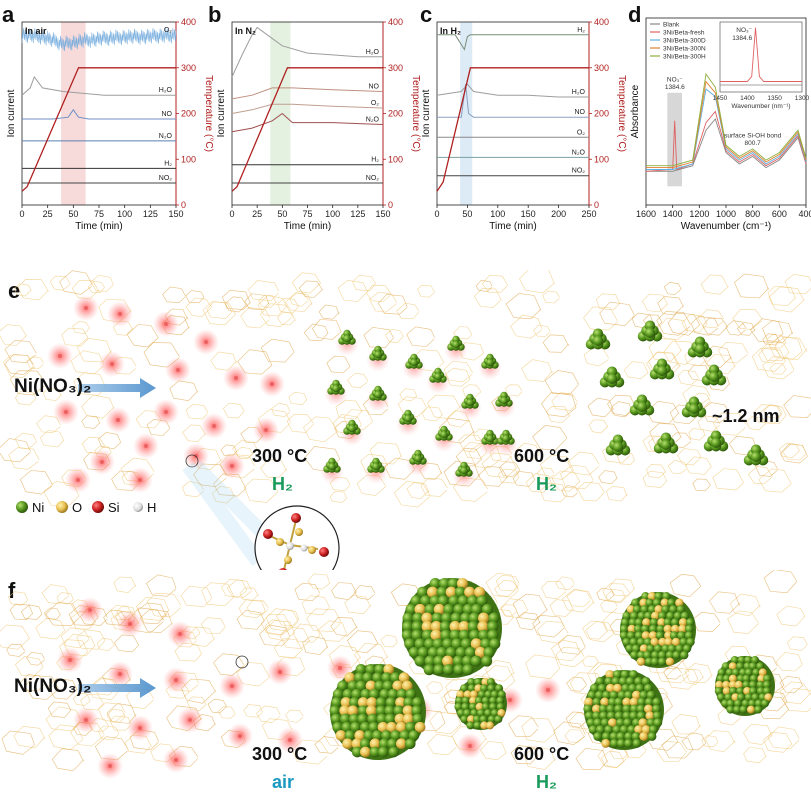  I want to click on legend-h-label: H, so click(151, 507).